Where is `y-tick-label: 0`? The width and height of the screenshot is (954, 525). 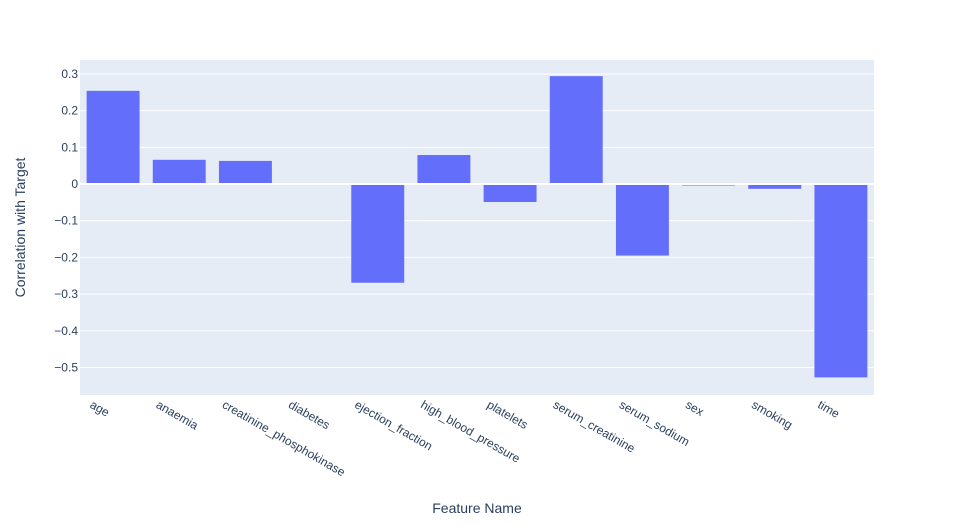
y-tick-label: 0 is located at coordinates (74, 184).